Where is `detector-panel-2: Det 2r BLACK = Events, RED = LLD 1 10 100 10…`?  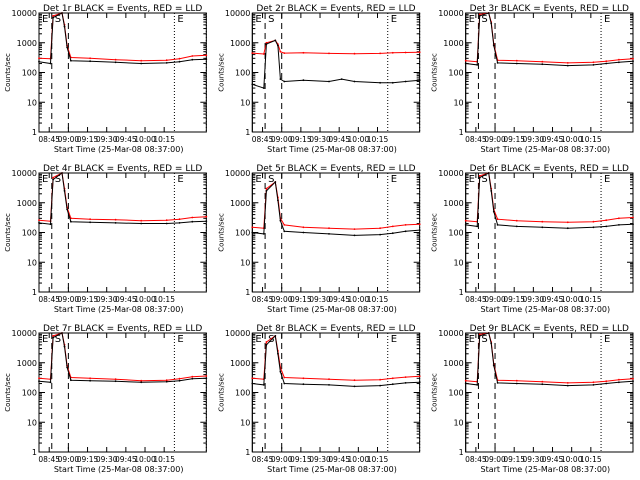
detector-panel-2: Det 2r BLACK = Events, RED = LLD 1 10 100 10… is located at coordinates (319, 79).